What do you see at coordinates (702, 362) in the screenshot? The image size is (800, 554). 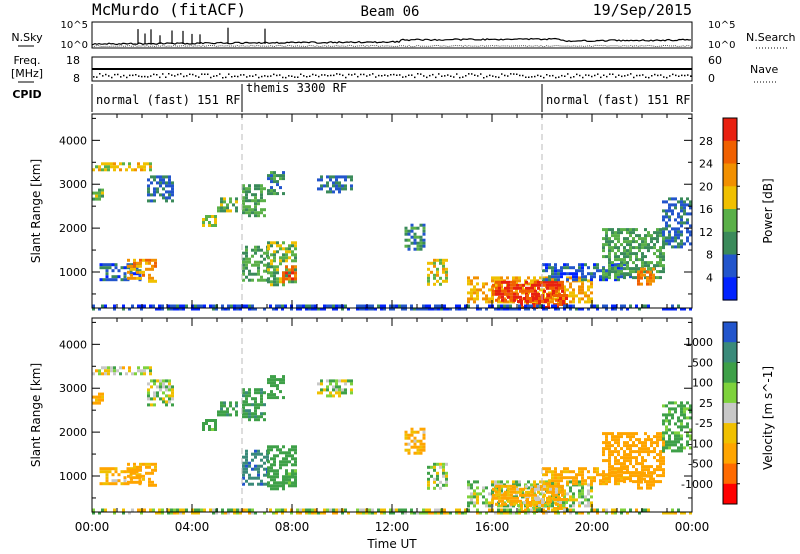 I see `colorbar-tick-label: 500` at bounding box center [702, 362].